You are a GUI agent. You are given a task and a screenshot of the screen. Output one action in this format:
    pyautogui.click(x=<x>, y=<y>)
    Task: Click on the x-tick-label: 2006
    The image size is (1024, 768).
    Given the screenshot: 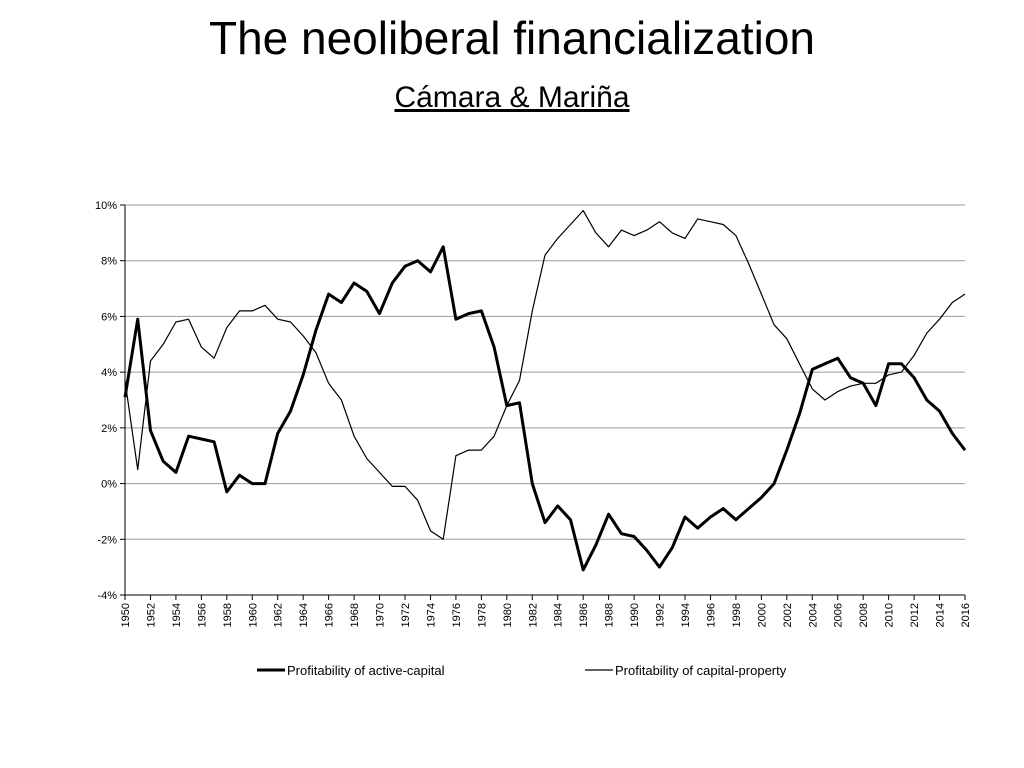 What is the action you would take?
    pyautogui.click(x=839, y=615)
    